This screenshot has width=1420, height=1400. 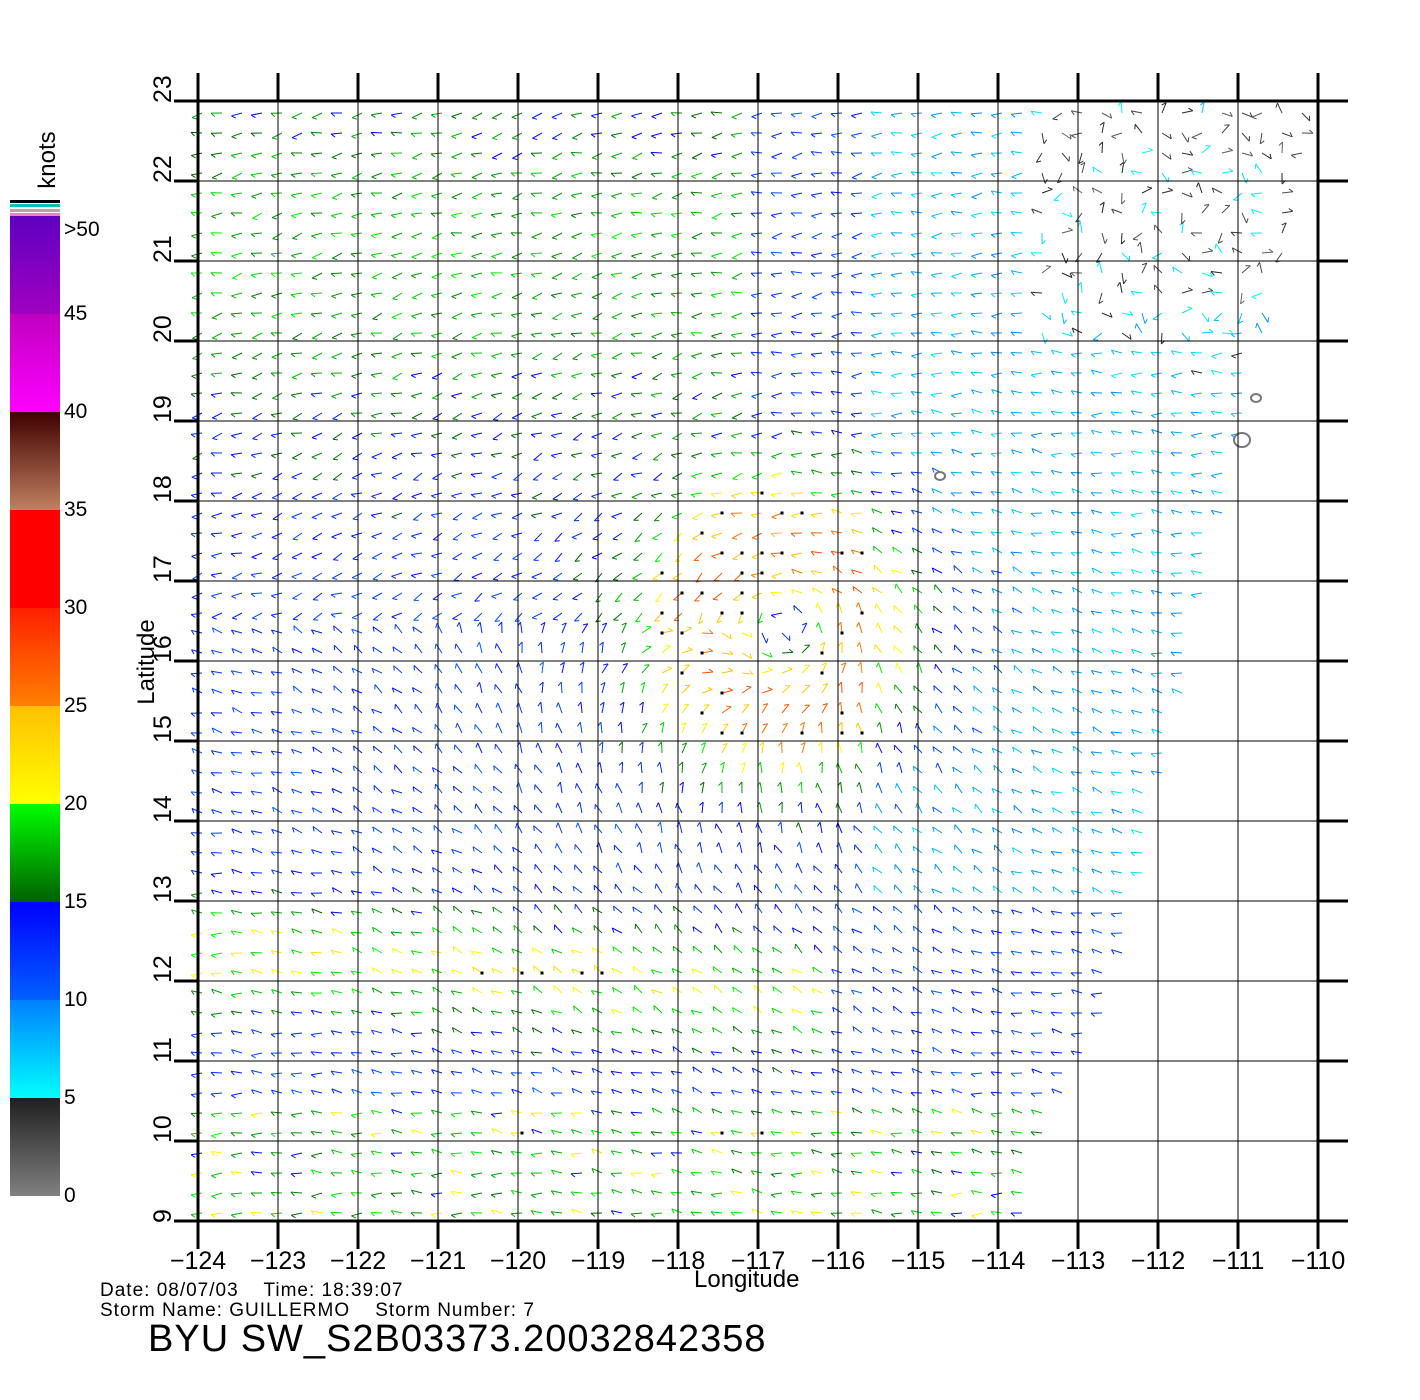 I want to click on rain-flag-dot, so click(x=662, y=633).